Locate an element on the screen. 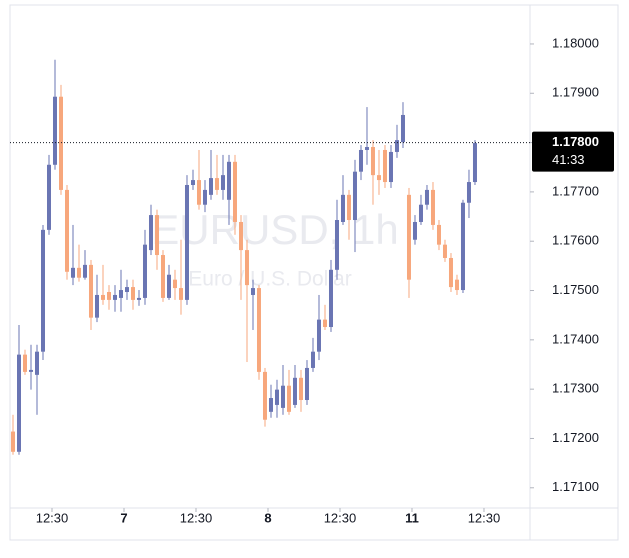  y-tick-label: 1.17200 is located at coordinates (575, 437).